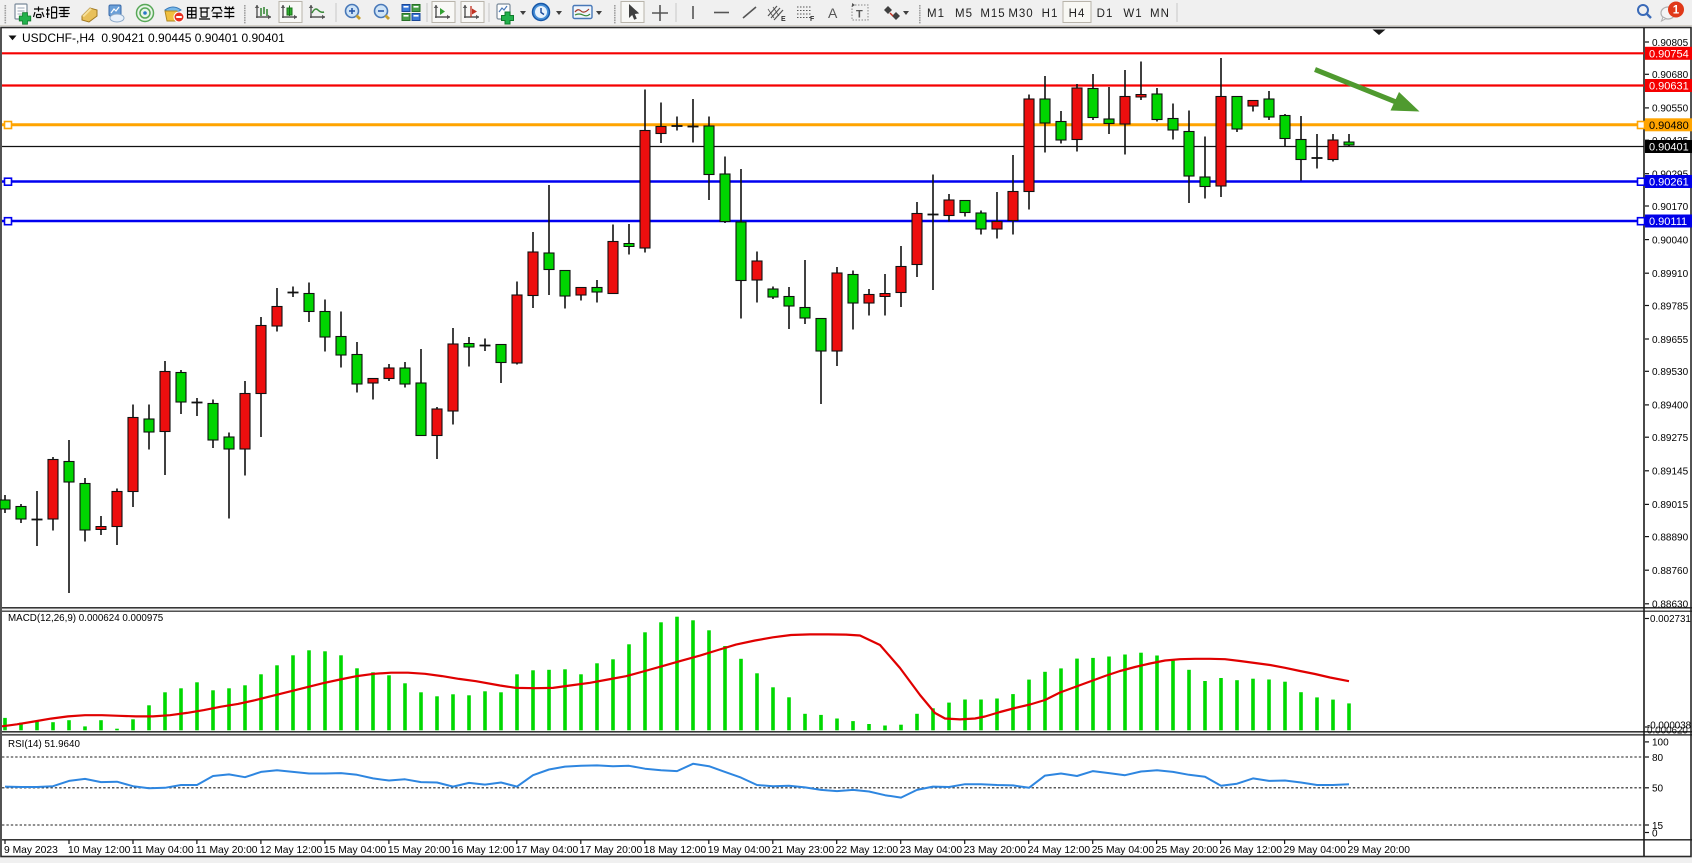  Describe the element at coordinates (1669, 55) in the screenshot. I see `svg-text: 0.90754` at that location.